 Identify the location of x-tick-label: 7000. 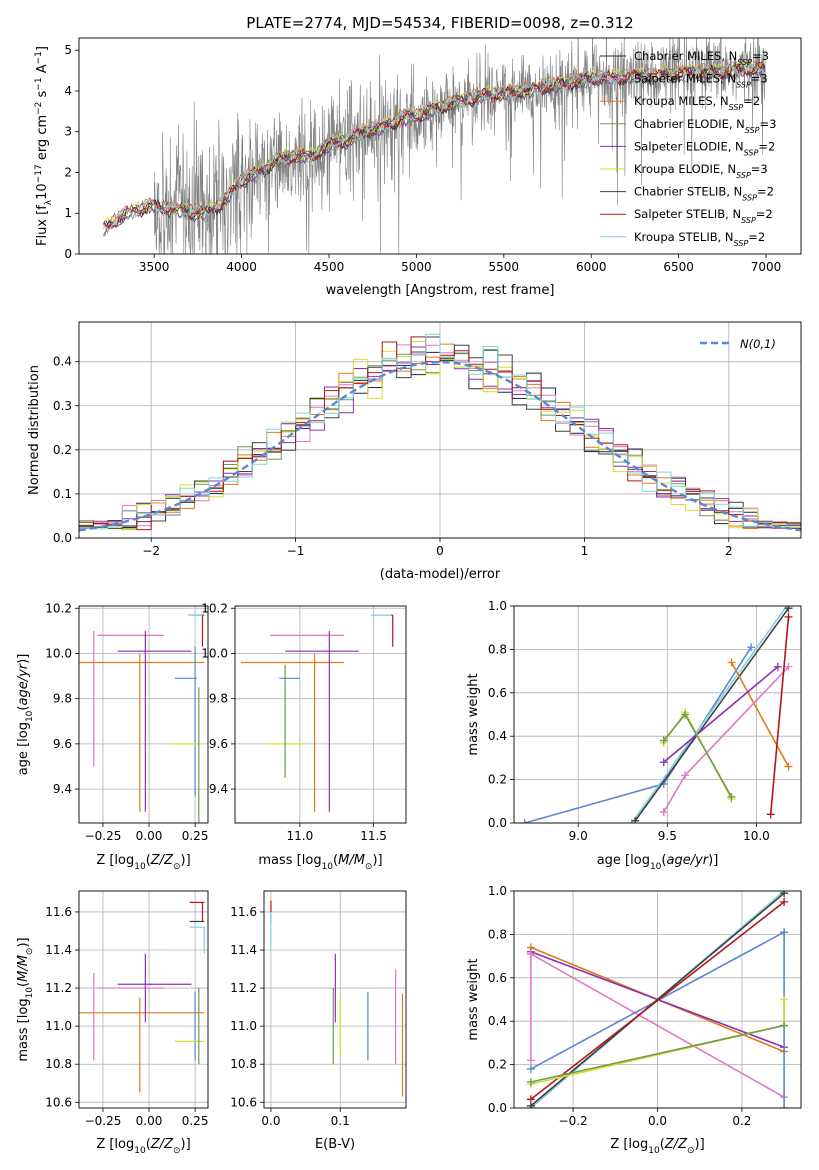
(766, 267).